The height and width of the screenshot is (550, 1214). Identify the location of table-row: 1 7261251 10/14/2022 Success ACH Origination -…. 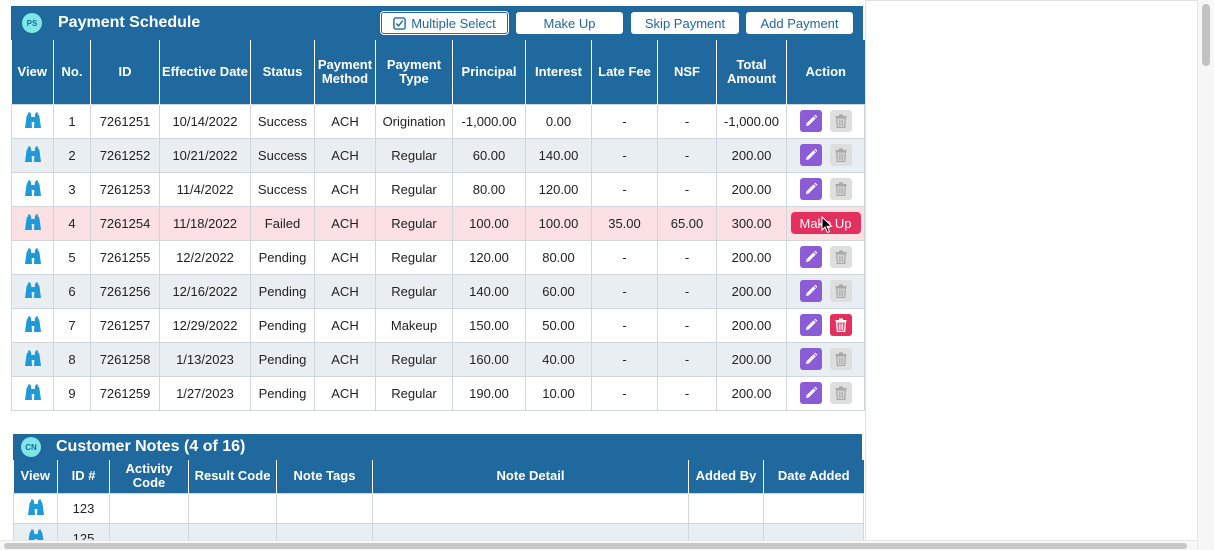
(438, 121).